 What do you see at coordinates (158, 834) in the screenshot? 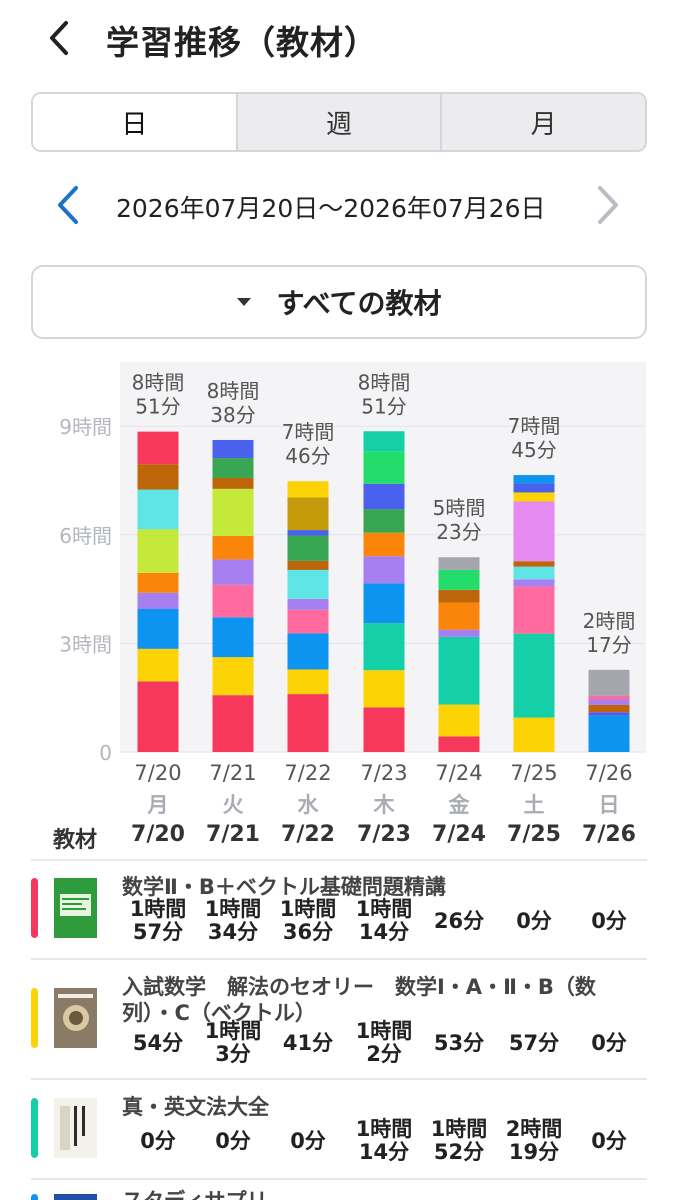
I see `table-date-0: 7/20` at bounding box center [158, 834].